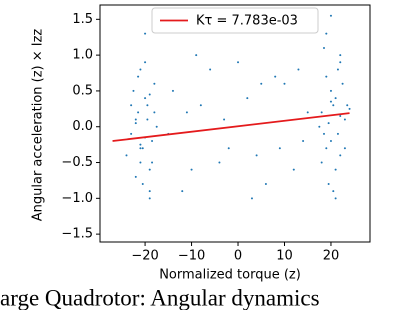 The height and width of the screenshot is (310, 406). Describe the element at coordinates (82, 126) in the screenshot. I see `y-tick-label: 0.0` at that location.